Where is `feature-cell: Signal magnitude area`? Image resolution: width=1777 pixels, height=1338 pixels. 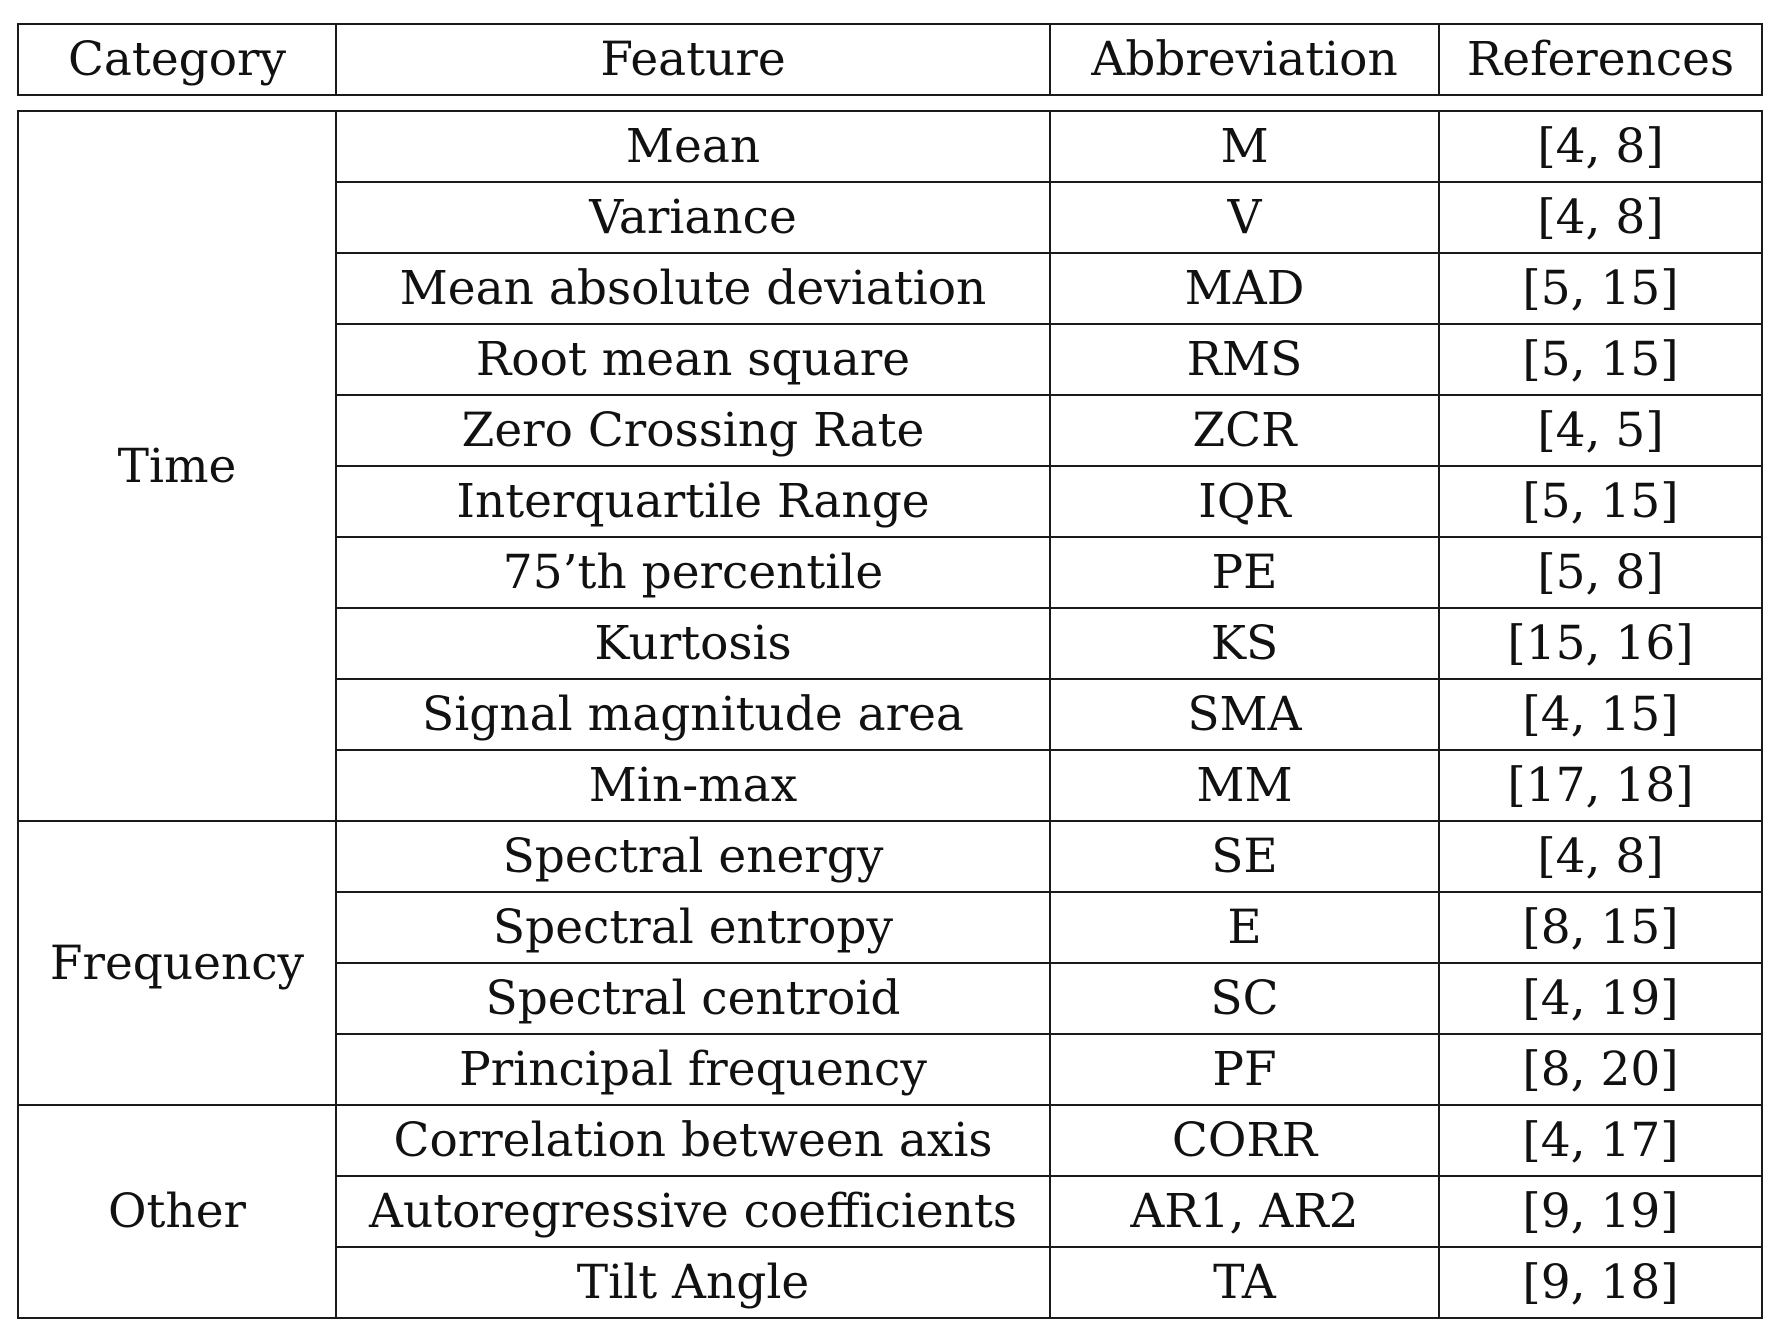
feature-cell: Signal magnitude area is located at coordinates (693, 714).